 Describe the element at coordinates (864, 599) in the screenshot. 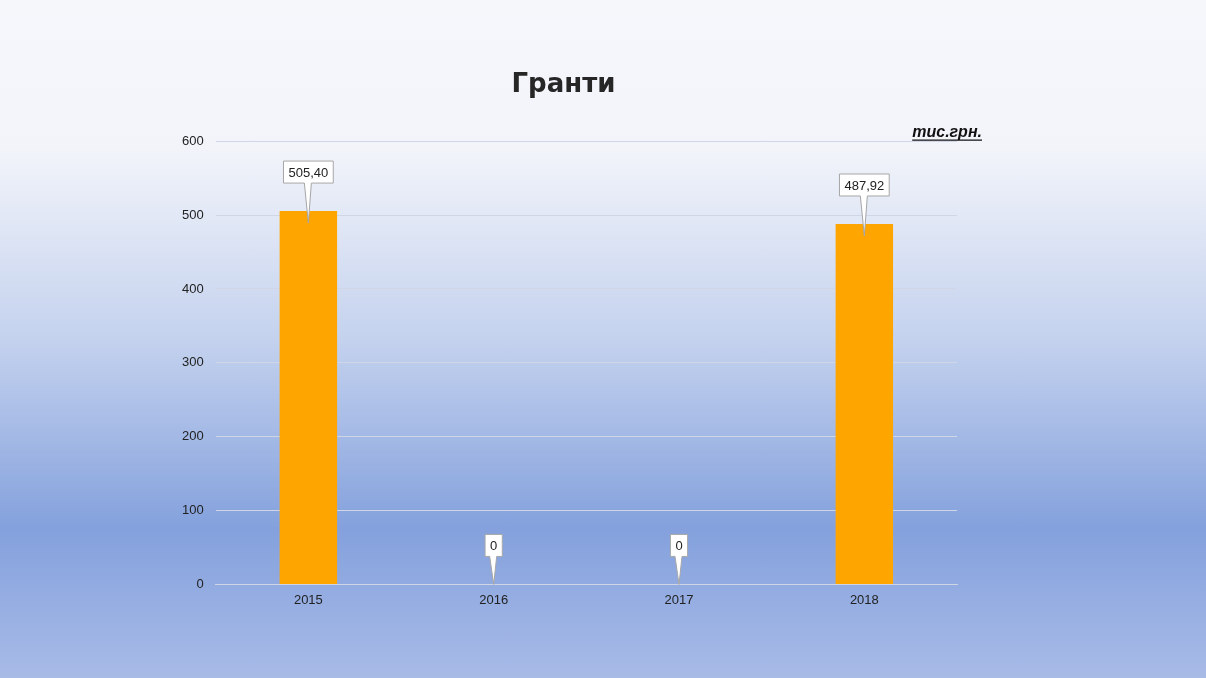

I see `x-tick-label: 2018` at that location.